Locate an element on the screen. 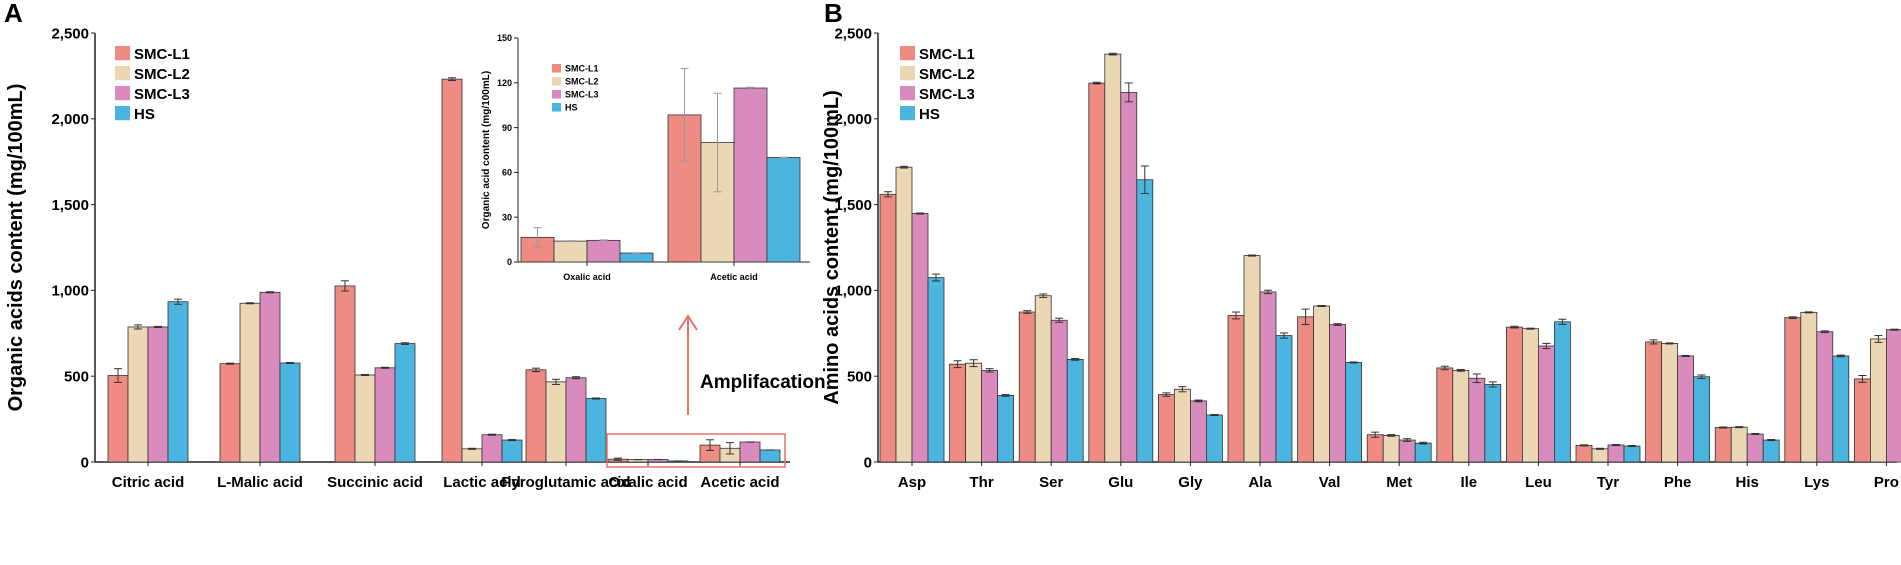  x-tick-label: Lys is located at coordinates (1816, 482).